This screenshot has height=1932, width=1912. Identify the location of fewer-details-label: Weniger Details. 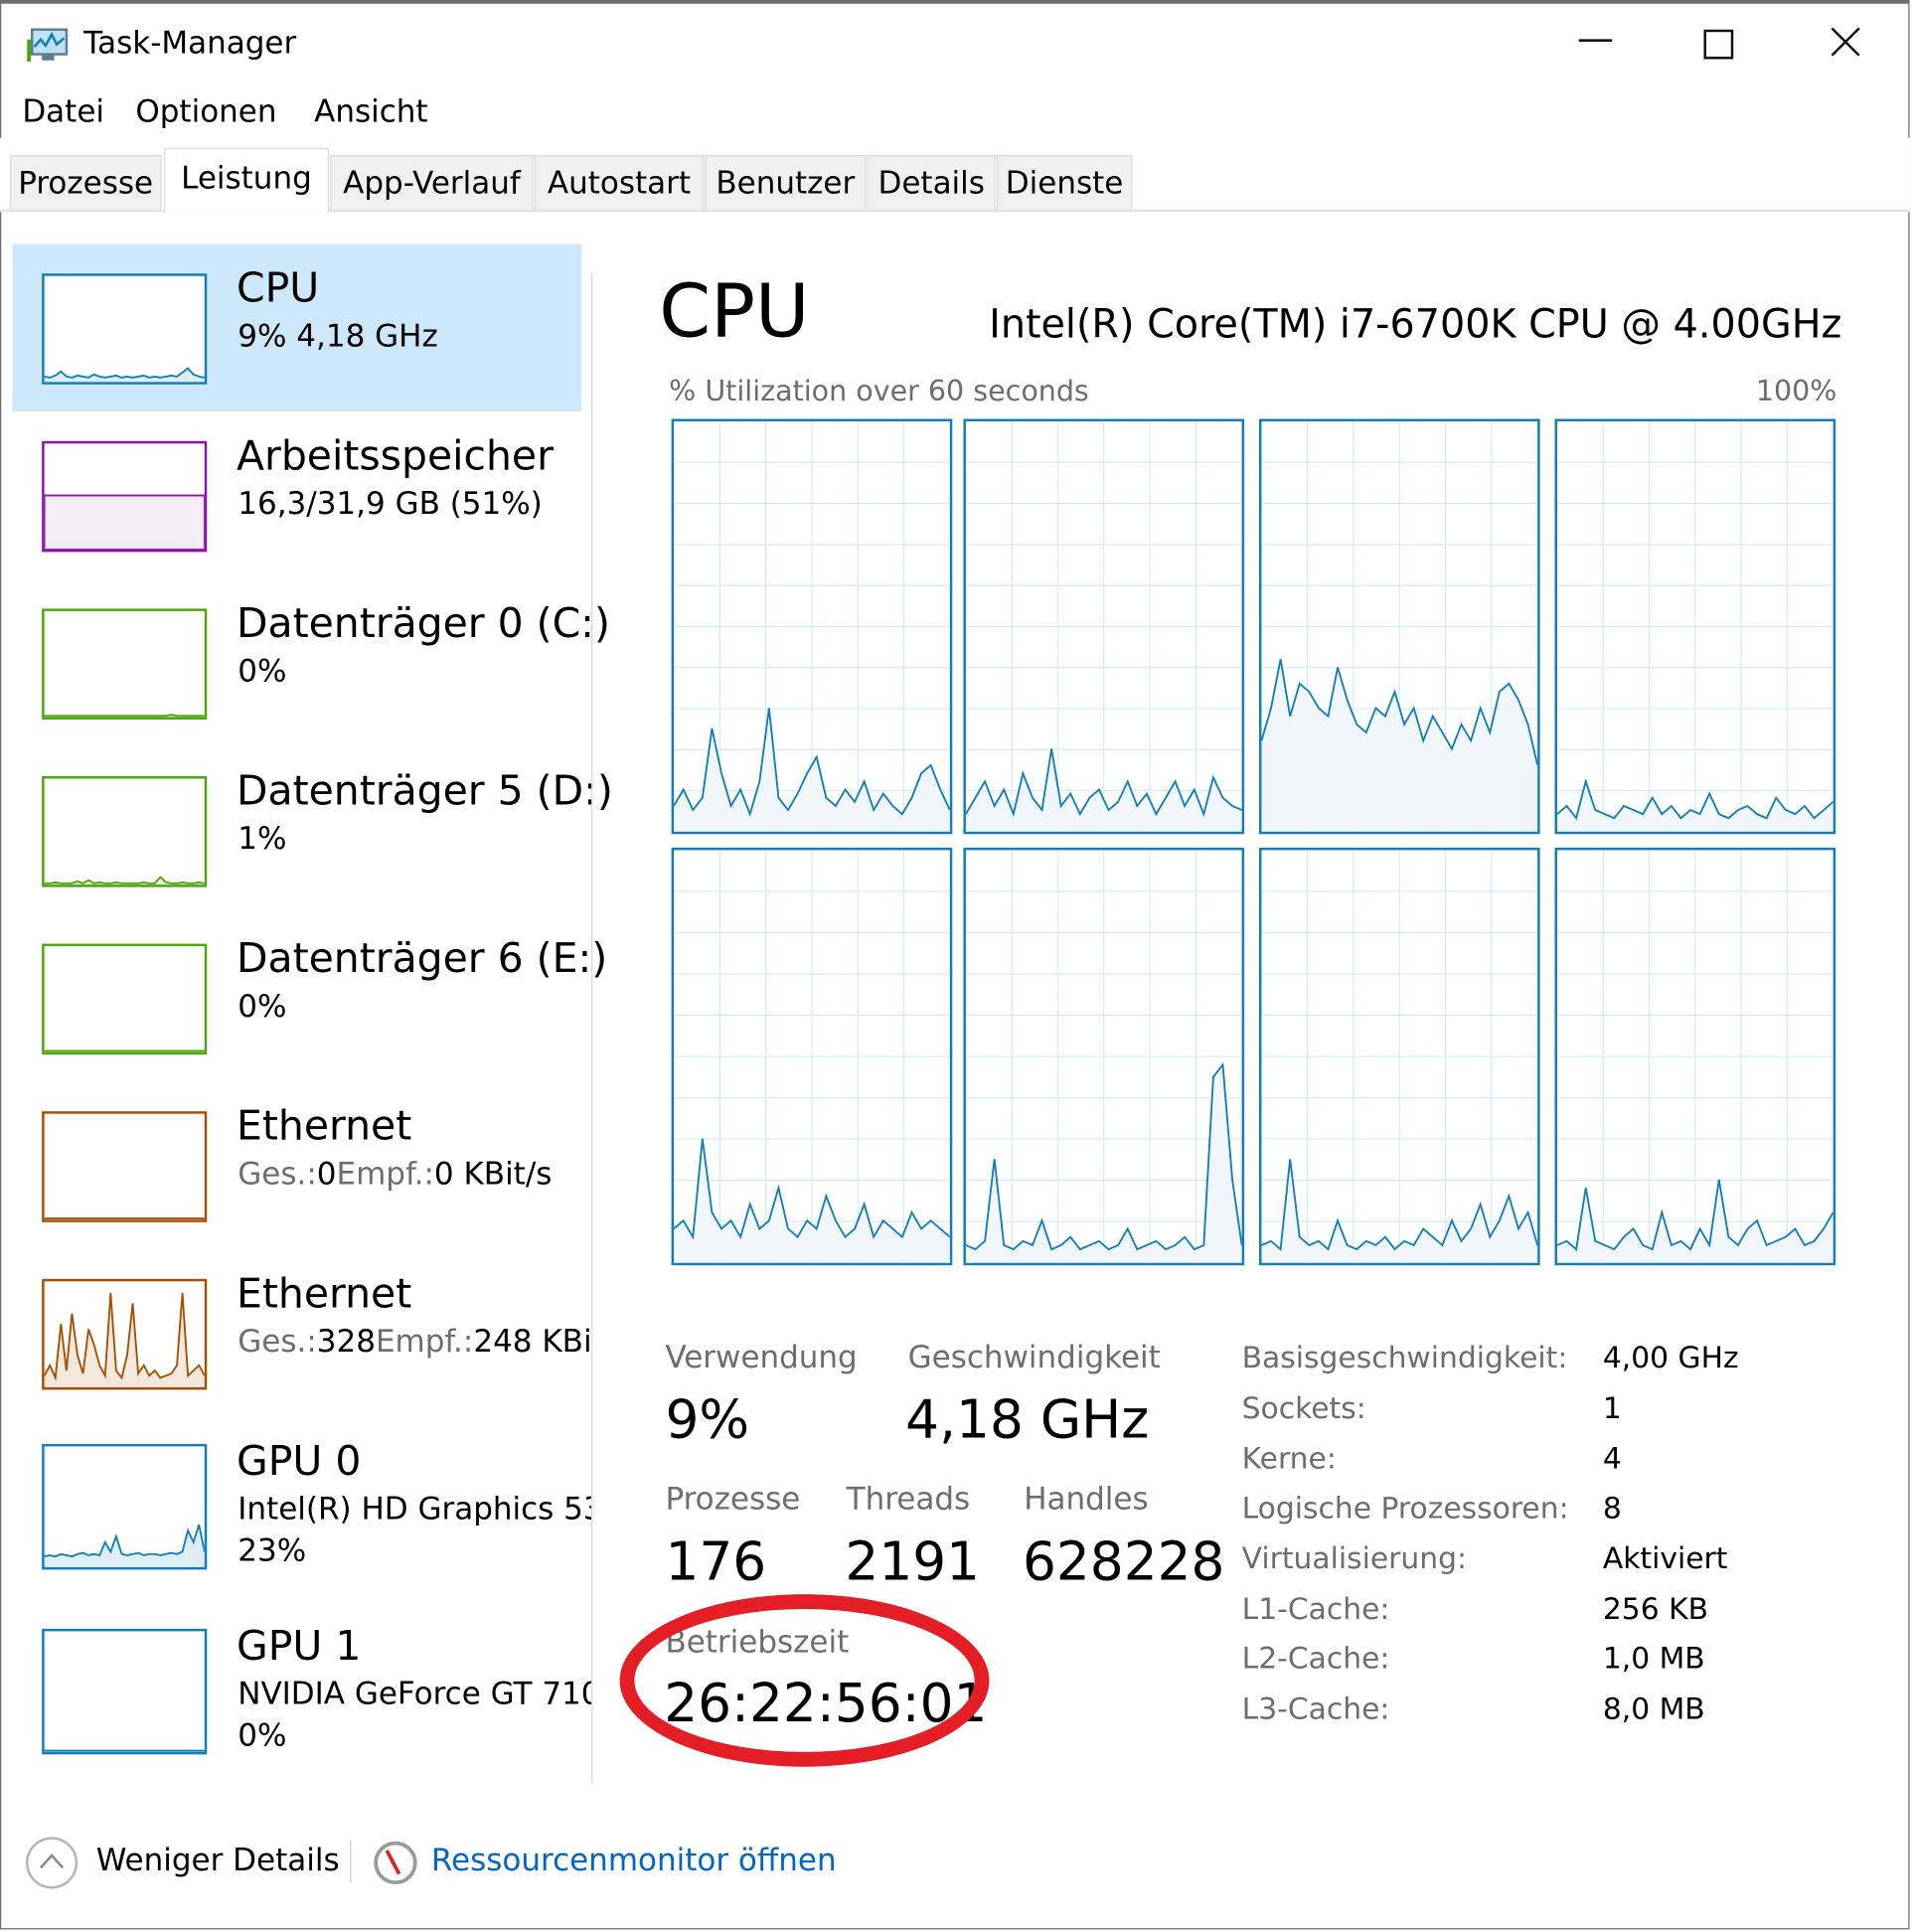
(217, 1860).